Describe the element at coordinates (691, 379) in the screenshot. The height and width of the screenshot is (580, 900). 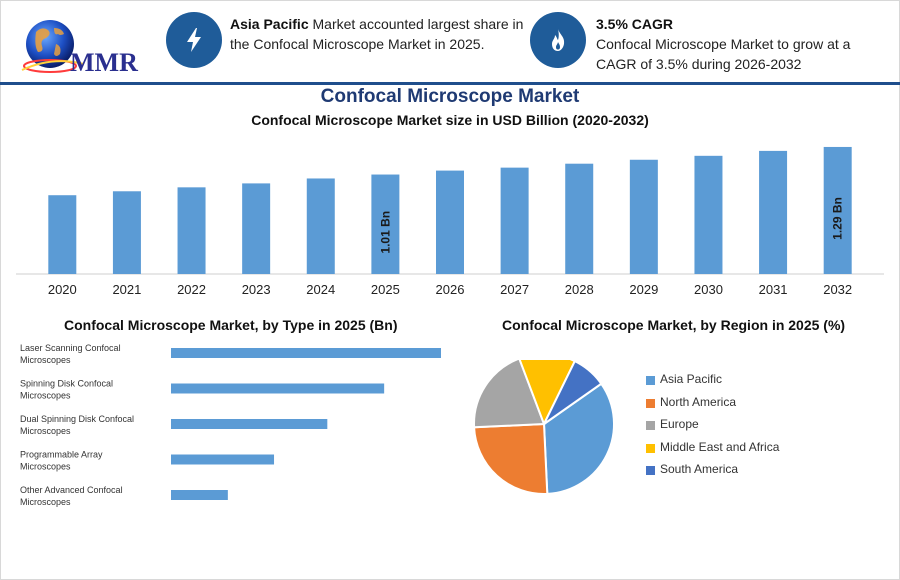
I see `legend-label: Asia Pacific` at that location.